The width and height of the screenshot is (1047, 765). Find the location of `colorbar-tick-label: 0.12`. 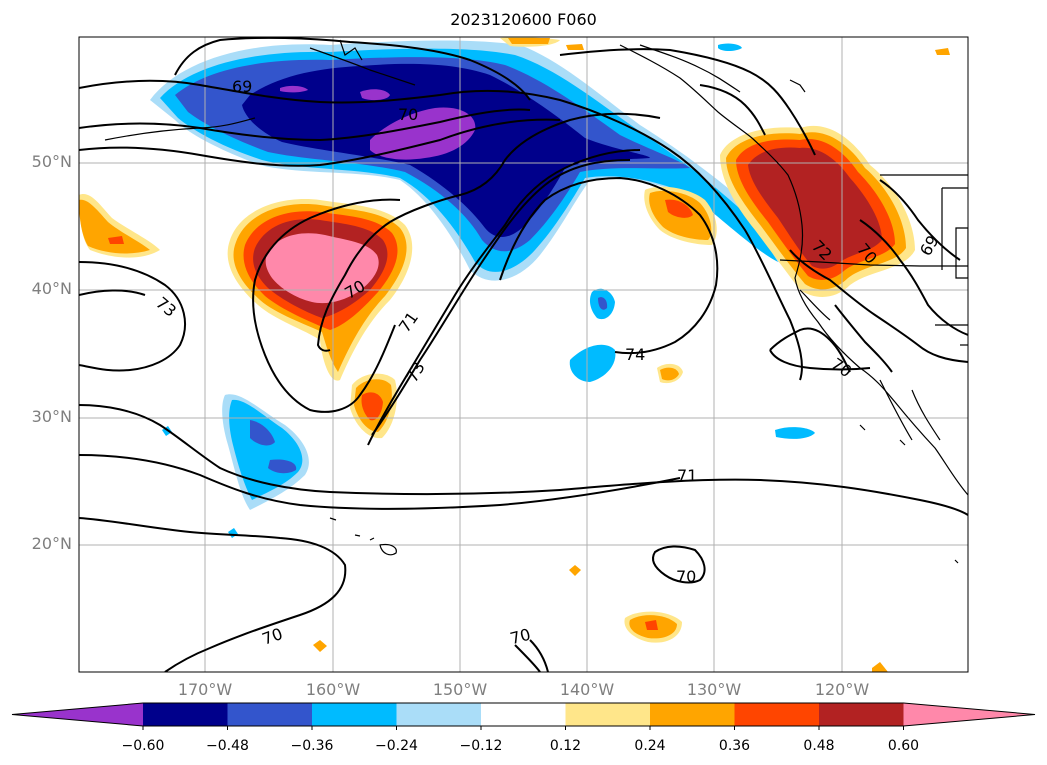

colorbar-tick-label: 0.12 is located at coordinates (565, 746).